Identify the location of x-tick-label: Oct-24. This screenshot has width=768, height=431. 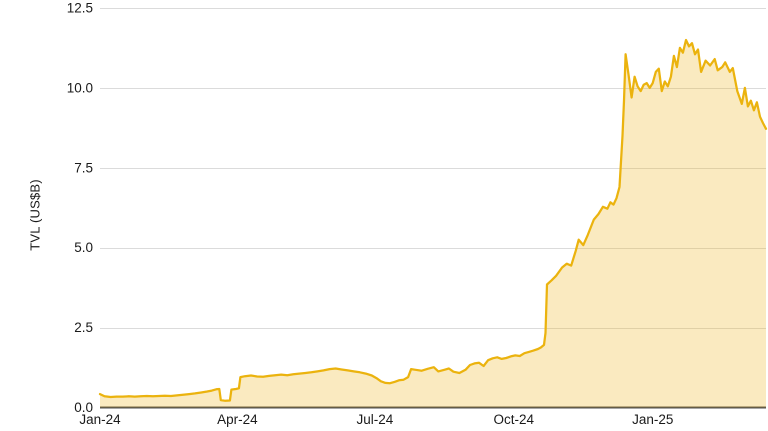
(514, 419).